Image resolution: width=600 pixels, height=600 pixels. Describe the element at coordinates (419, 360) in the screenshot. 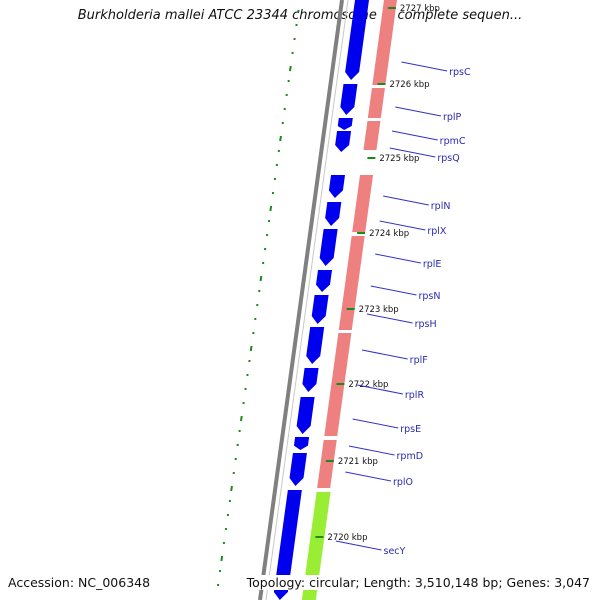

I see `gene-label: rplF` at that location.